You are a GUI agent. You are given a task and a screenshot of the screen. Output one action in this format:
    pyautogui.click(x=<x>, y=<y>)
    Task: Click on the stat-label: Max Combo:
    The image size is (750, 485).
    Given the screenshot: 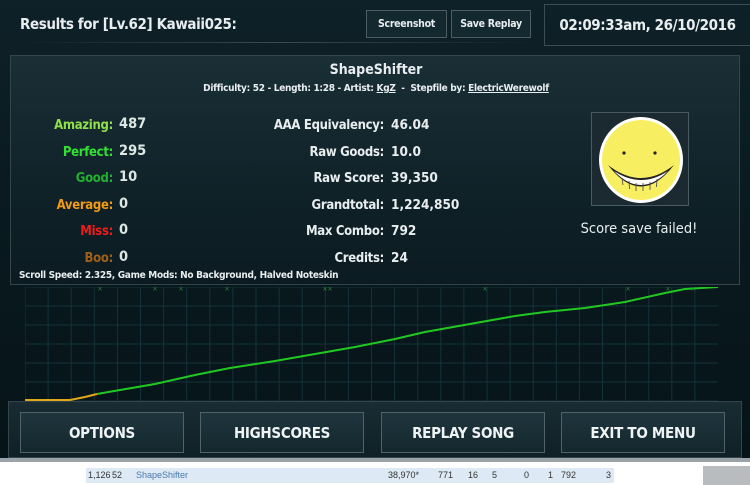 What is the action you would take?
    pyautogui.click(x=344, y=231)
    